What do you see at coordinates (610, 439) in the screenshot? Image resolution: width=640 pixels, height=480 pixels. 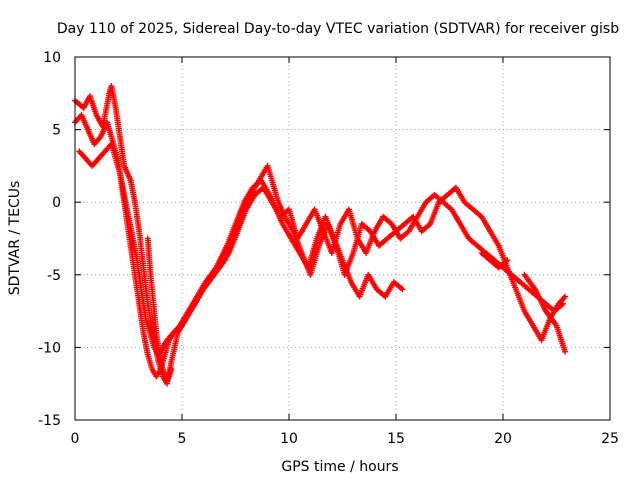 I see `x-tick-label: 25` at bounding box center [610, 439].